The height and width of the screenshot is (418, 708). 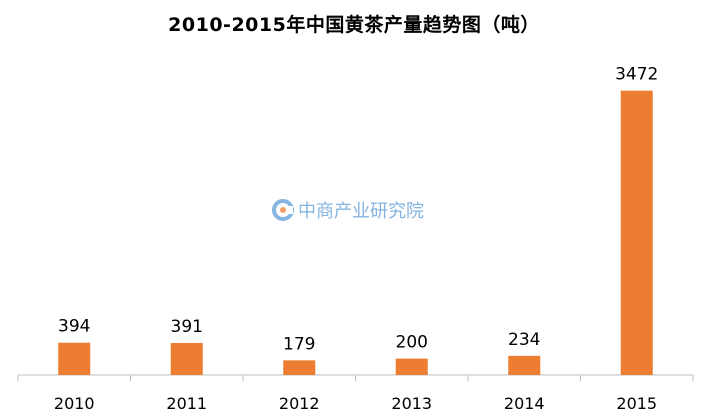 What do you see at coordinates (283, 210) in the screenshot?
I see `company-logo-icon` at bounding box center [283, 210].